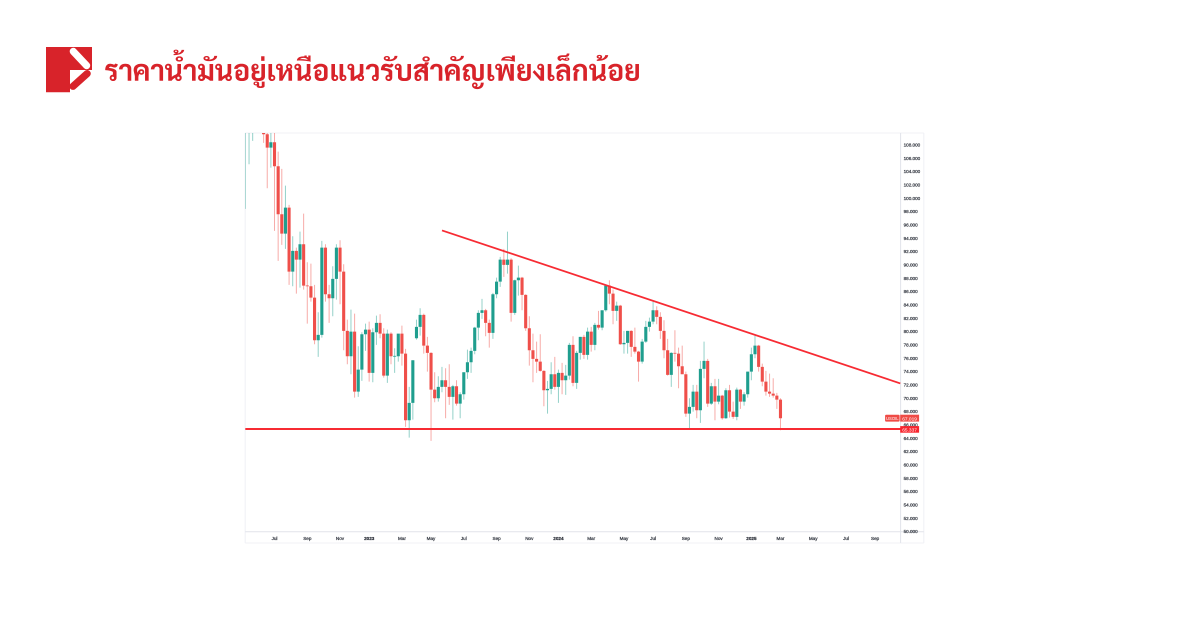 Image resolution: width=1200 pixels, height=628 pixels. I want to click on svg-text: 100.000, so click(912, 198).